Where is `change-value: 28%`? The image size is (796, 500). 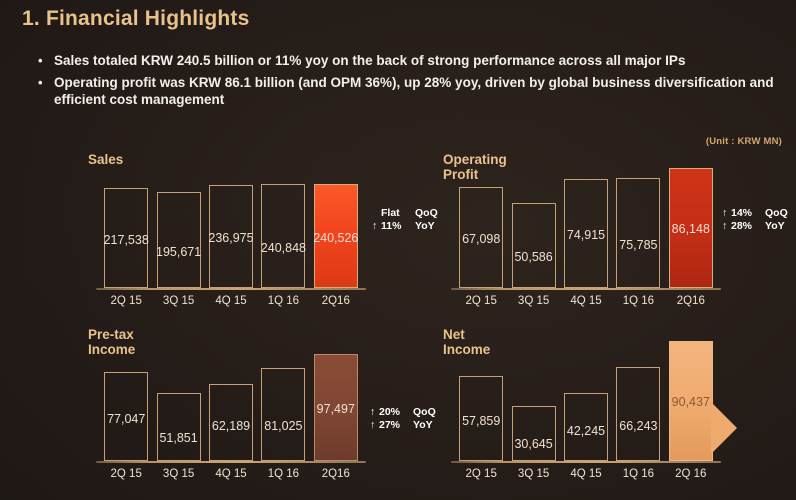 change-value: 28% is located at coordinates (742, 226).